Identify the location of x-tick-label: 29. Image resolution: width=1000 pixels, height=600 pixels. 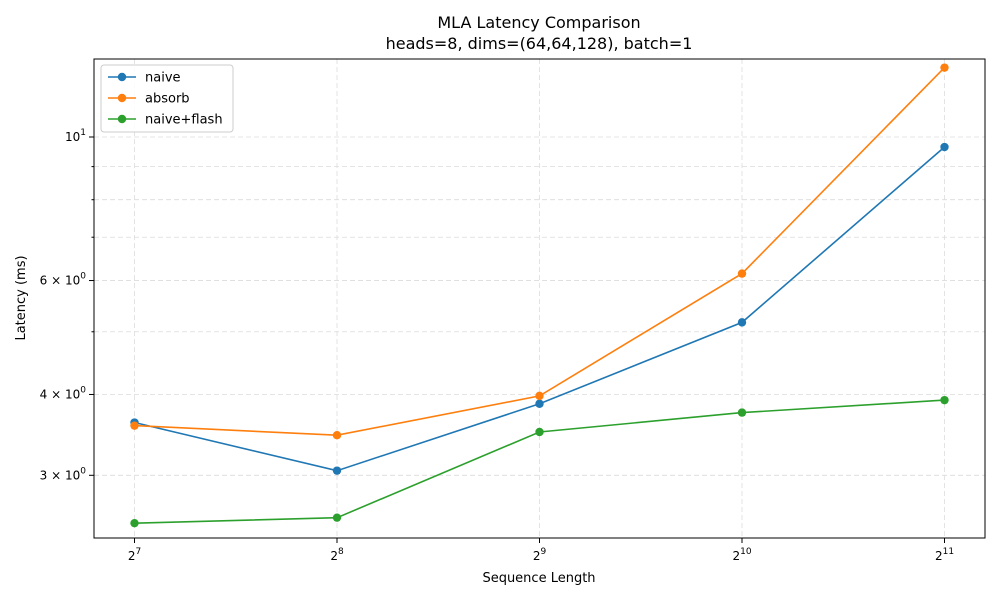
(540, 555).